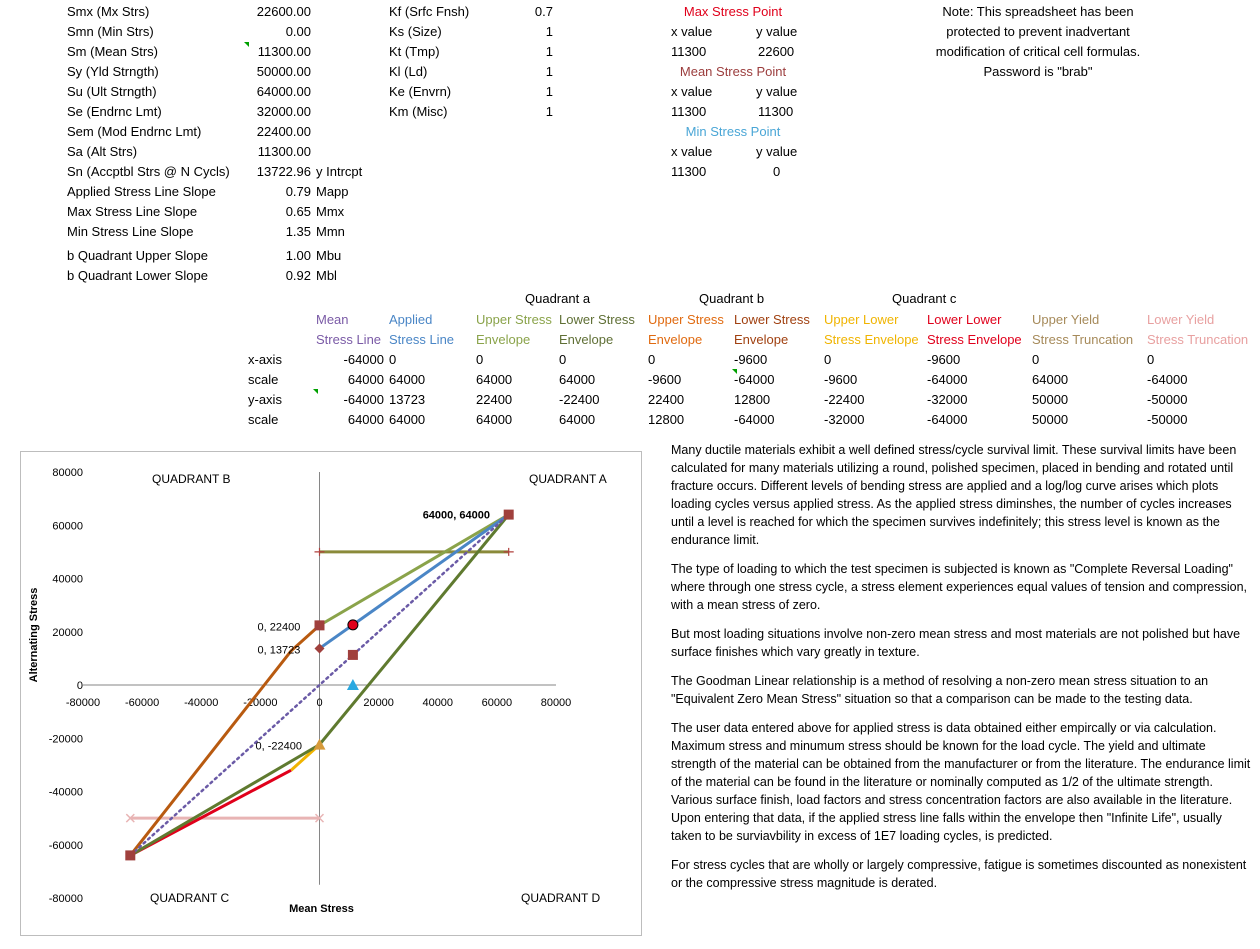 This screenshot has height=949, width=1260. I want to click on min-y-value: 0, so click(777, 171).